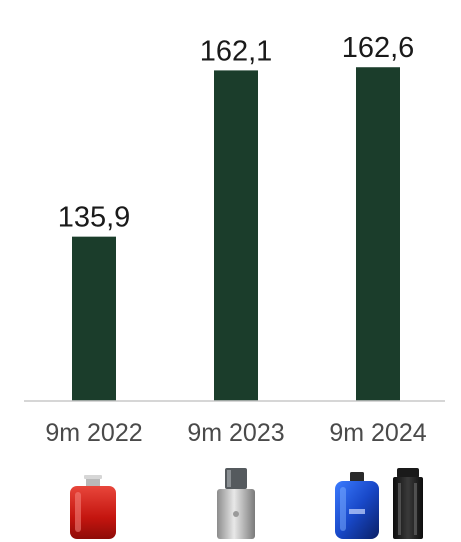  I want to click on black-perfume-bottle-icon, so click(408, 503).